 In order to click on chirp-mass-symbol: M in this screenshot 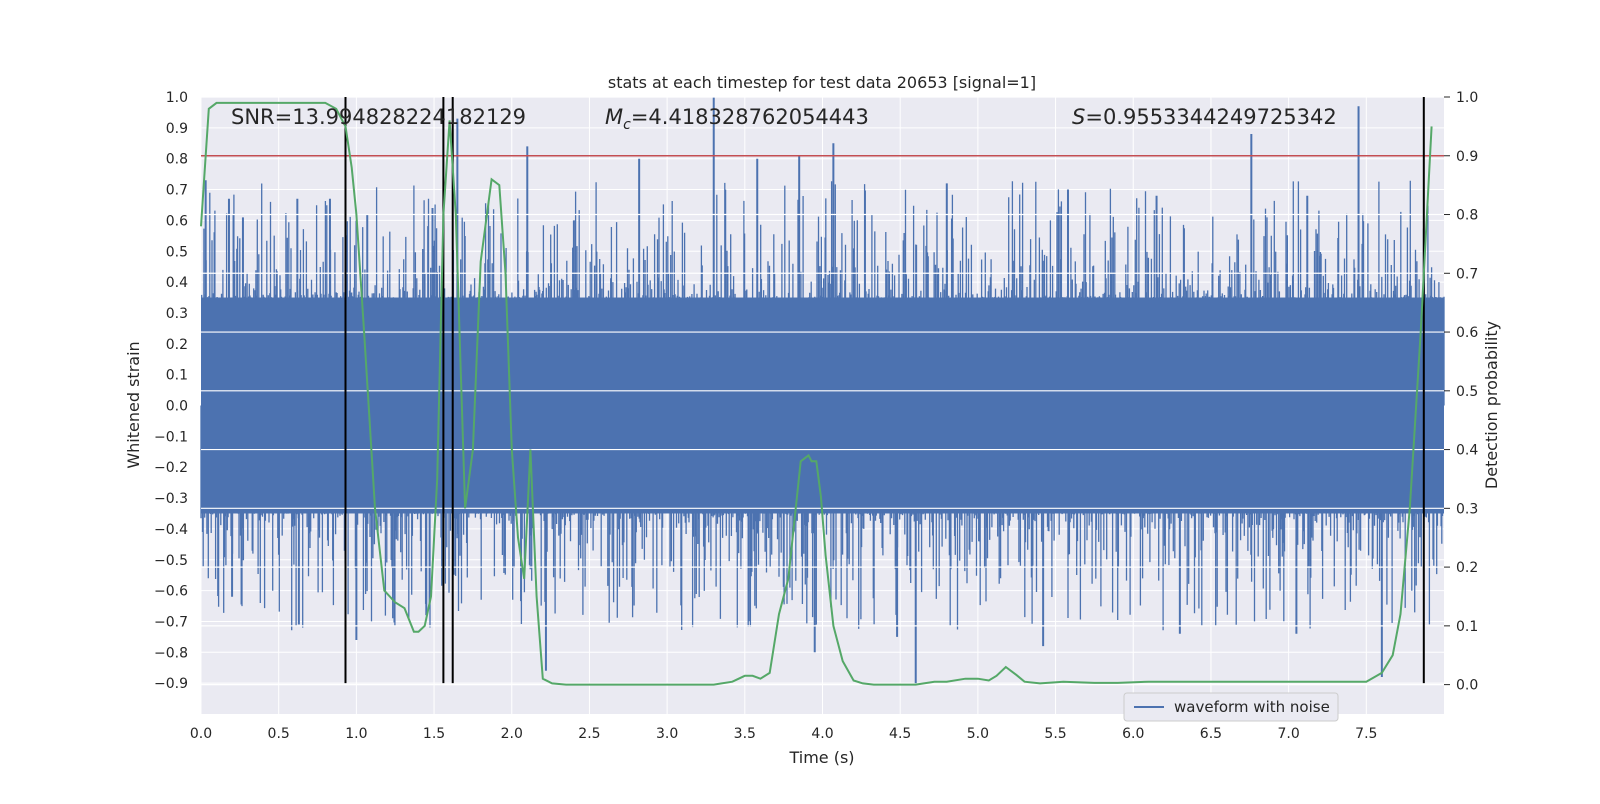, I will do `click(614, 117)`.